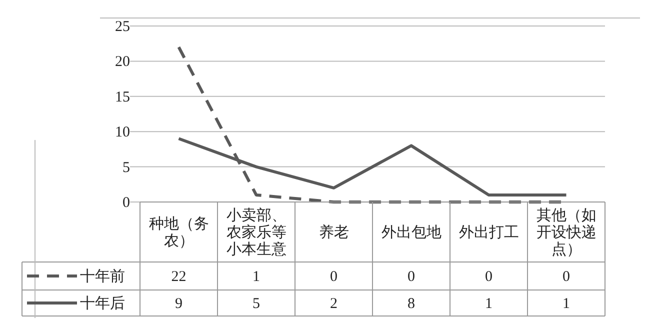 The image size is (664, 324). What do you see at coordinates (102, 276) in the screenshot?
I see `legend-label: 十年前` at bounding box center [102, 276].